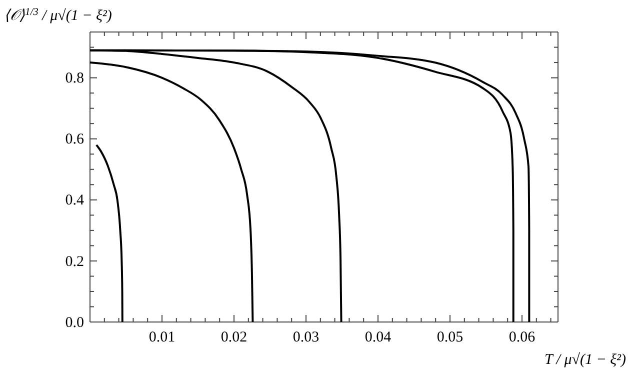 This screenshot has height=378, width=630. I want to click on x-tick-label: 0.04, so click(378, 338).